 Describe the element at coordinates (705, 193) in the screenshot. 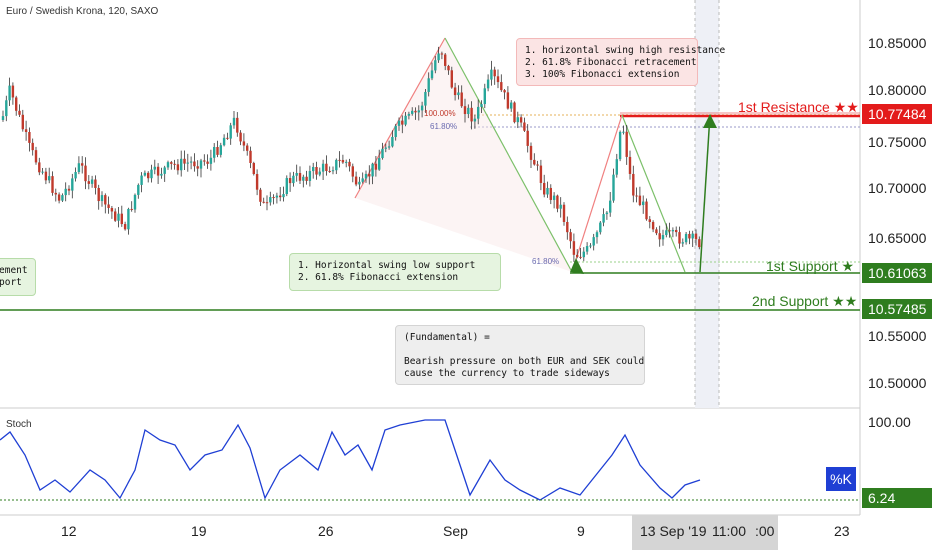

I see `projection-arrow` at that location.